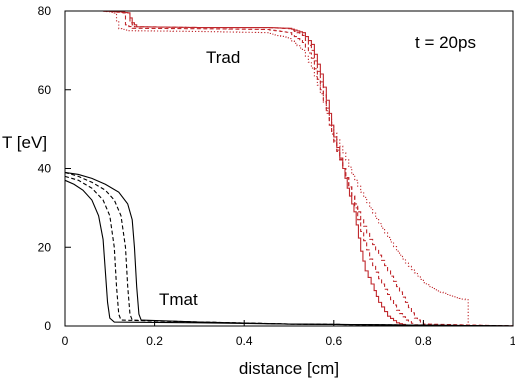 The height and width of the screenshot is (381, 515). What do you see at coordinates (45, 11) in the screenshot?
I see `y-tick-label: 80` at bounding box center [45, 11].